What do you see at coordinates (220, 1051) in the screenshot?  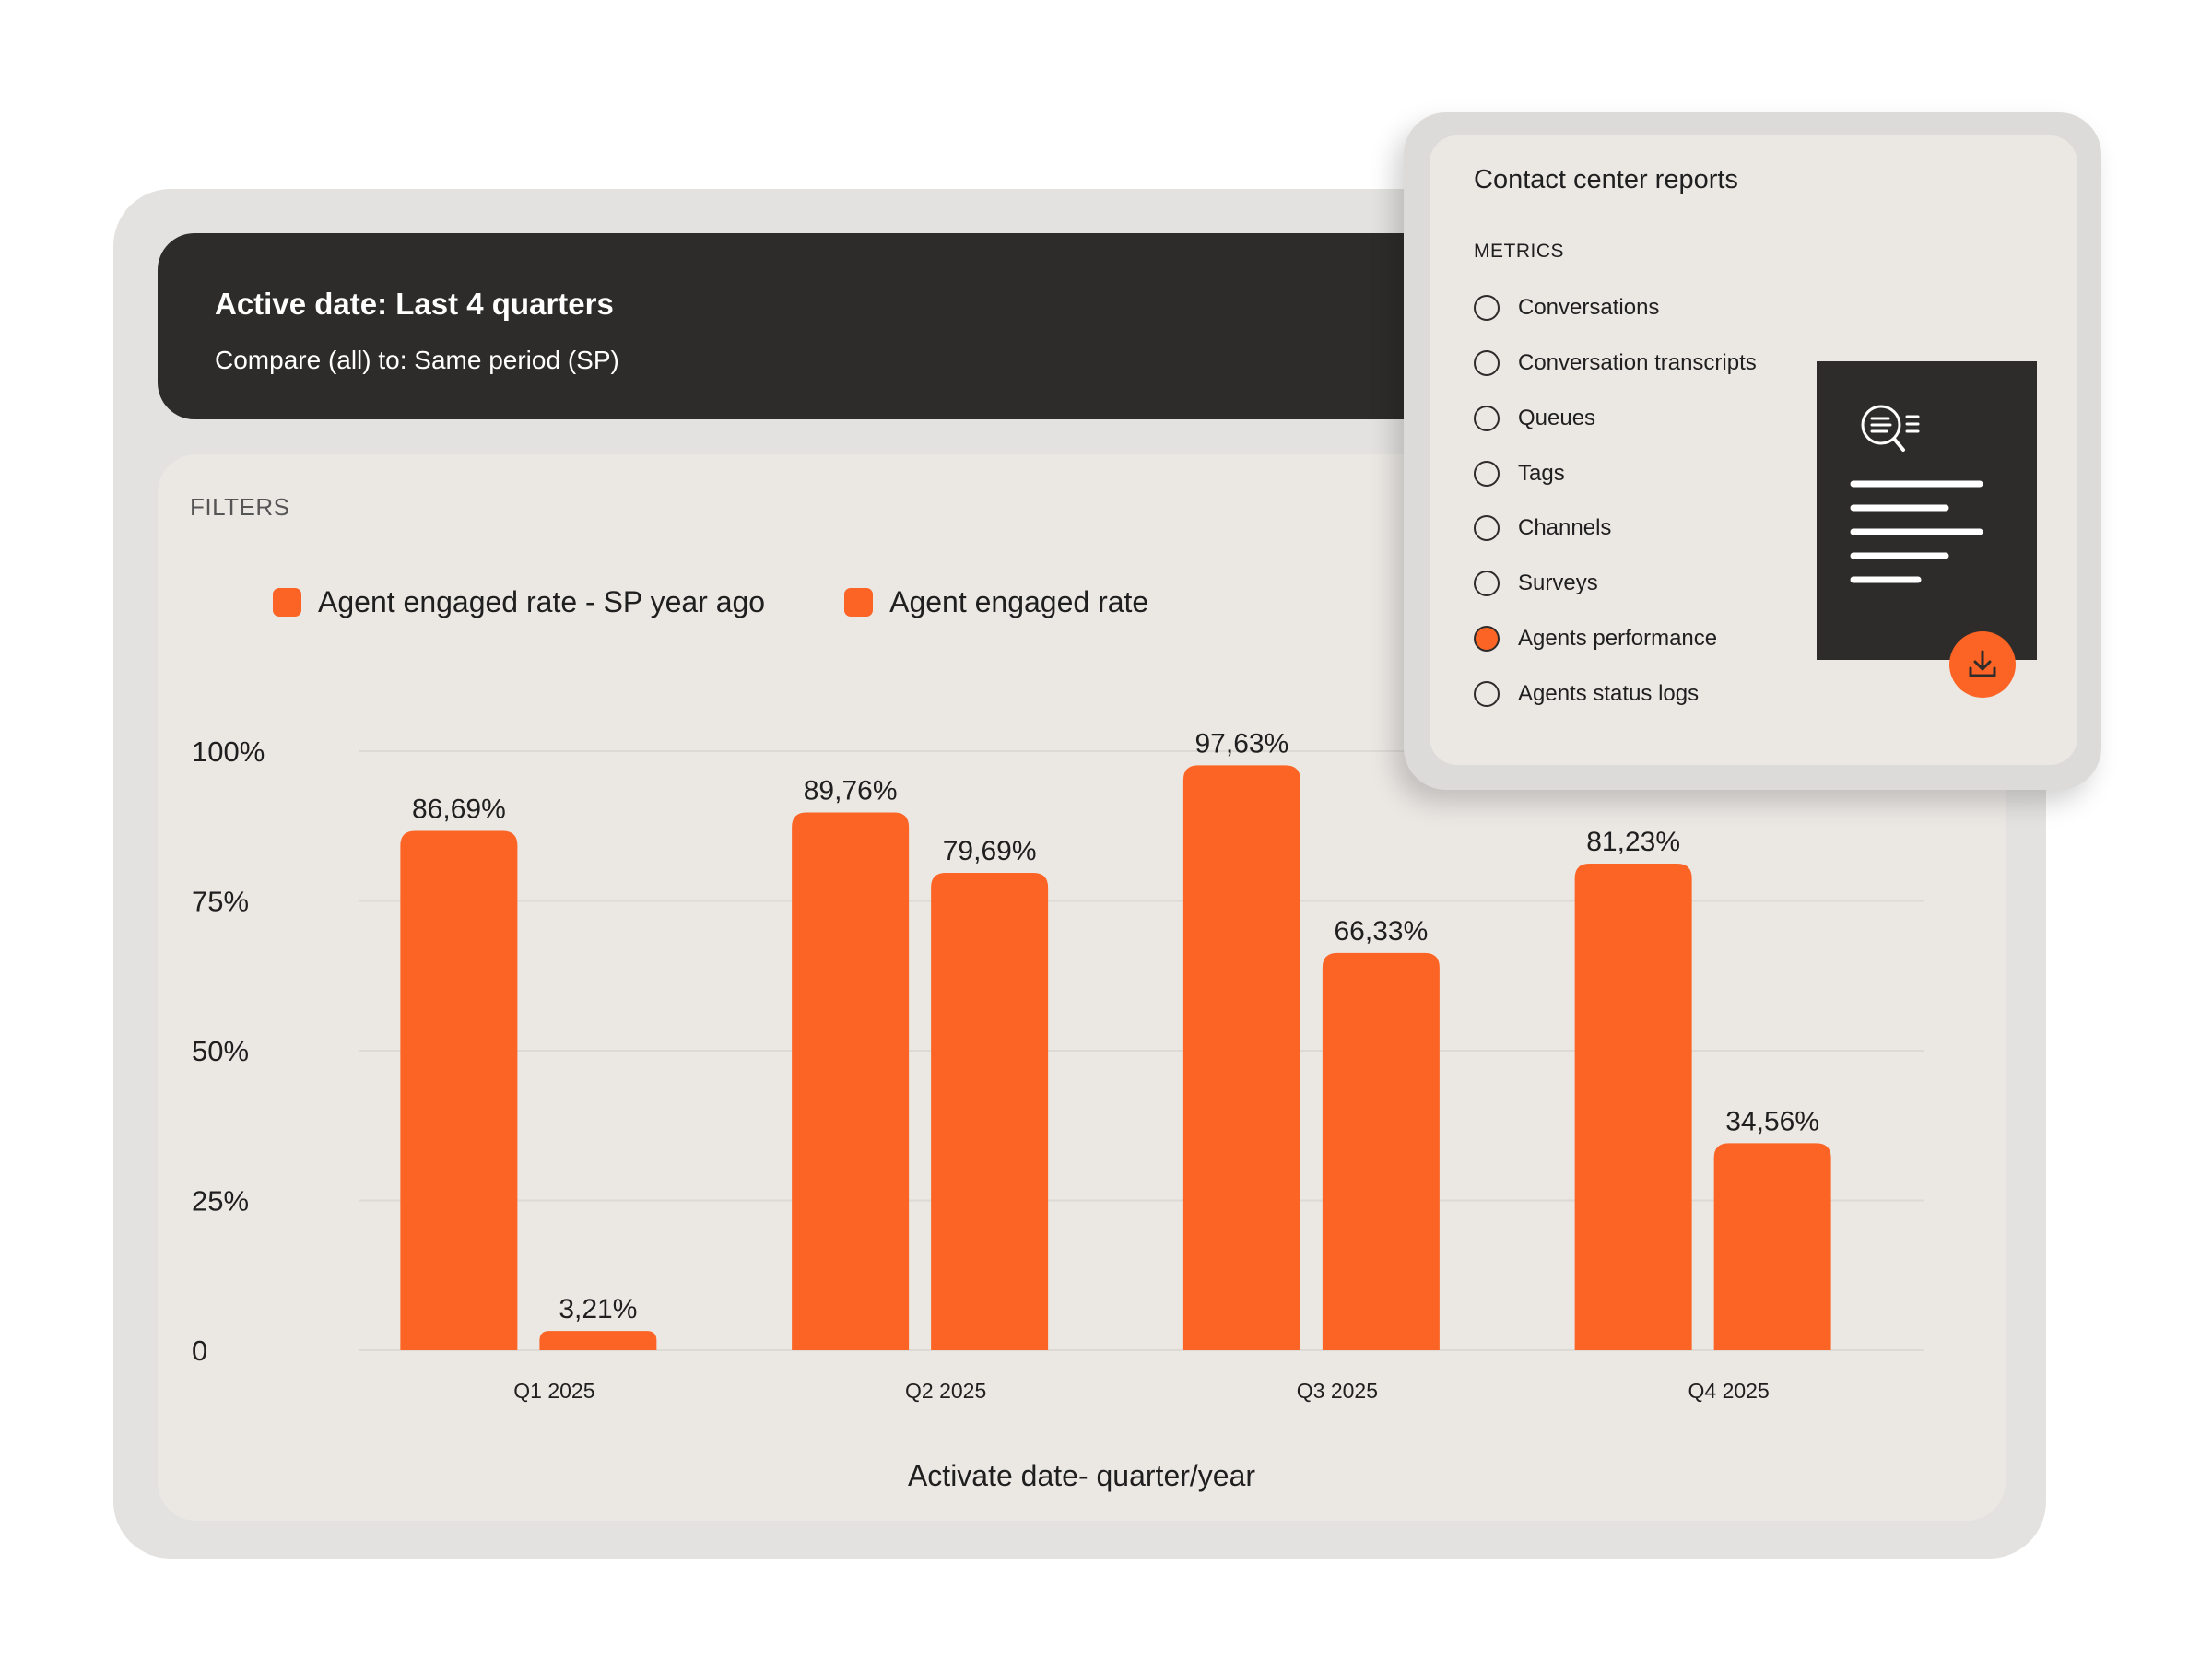 I see `y-tick-label: 50%` at bounding box center [220, 1051].